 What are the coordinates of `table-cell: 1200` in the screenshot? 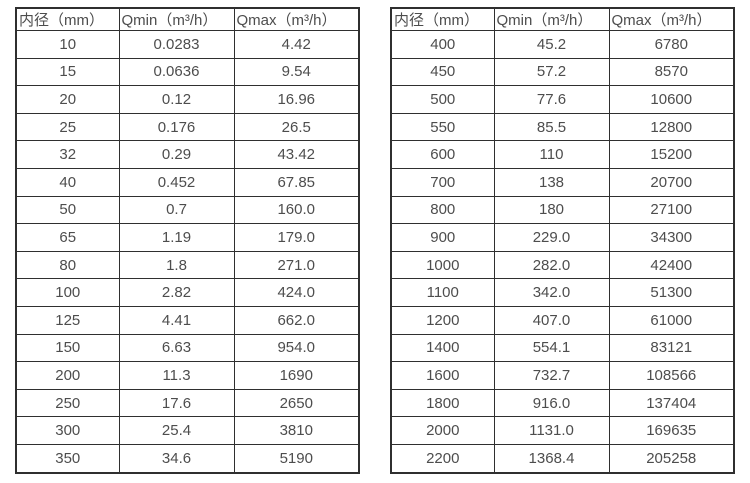 It's located at (442, 320).